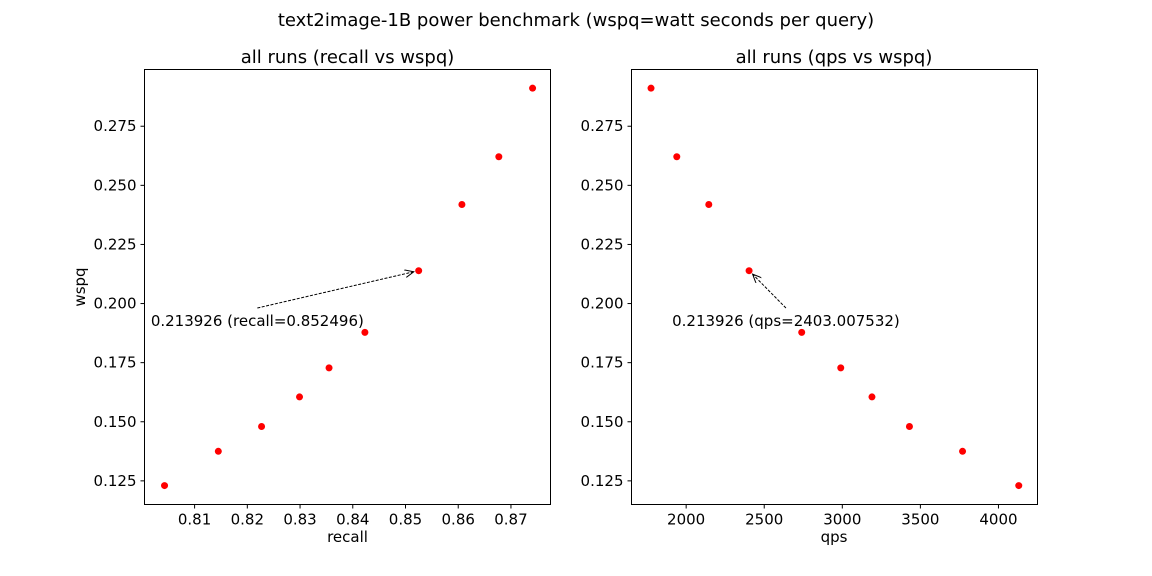  What do you see at coordinates (842, 520) in the screenshot?
I see `x-tick-label: 3000` at bounding box center [842, 520].